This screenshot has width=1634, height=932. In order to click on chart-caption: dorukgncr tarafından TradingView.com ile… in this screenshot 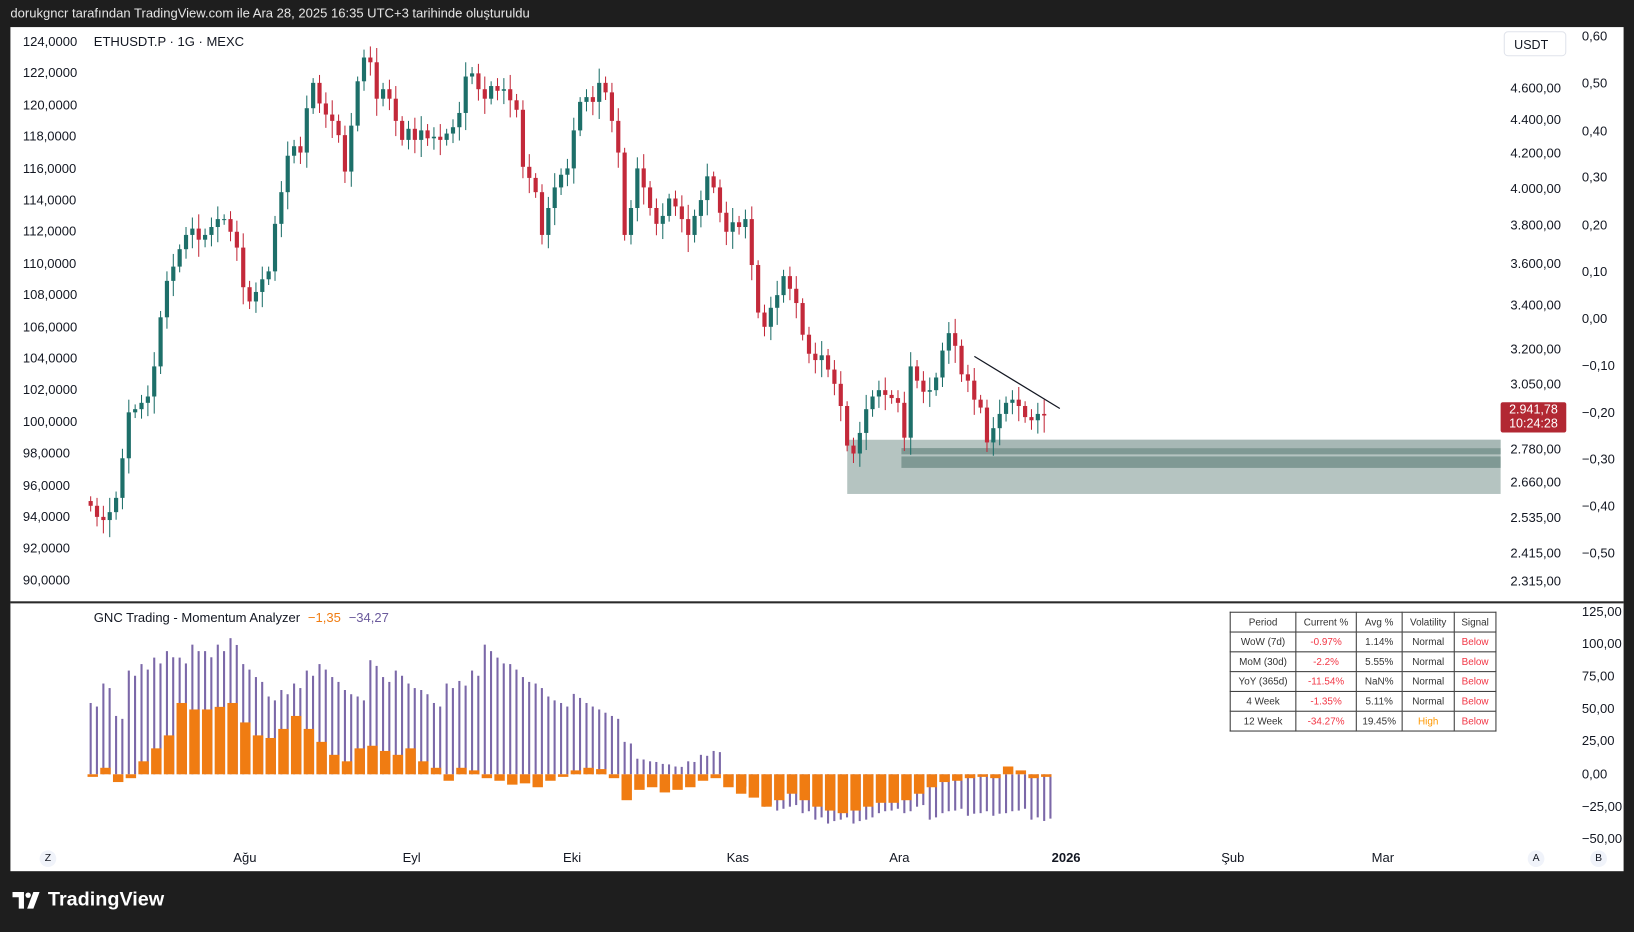, I will do `click(270, 13)`.